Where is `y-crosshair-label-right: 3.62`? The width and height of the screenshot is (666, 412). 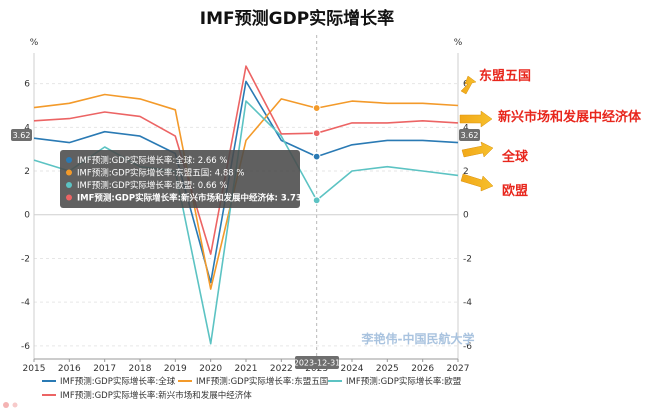 y-crosshair-label-right: 3.62 is located at coordinates (470, 135).